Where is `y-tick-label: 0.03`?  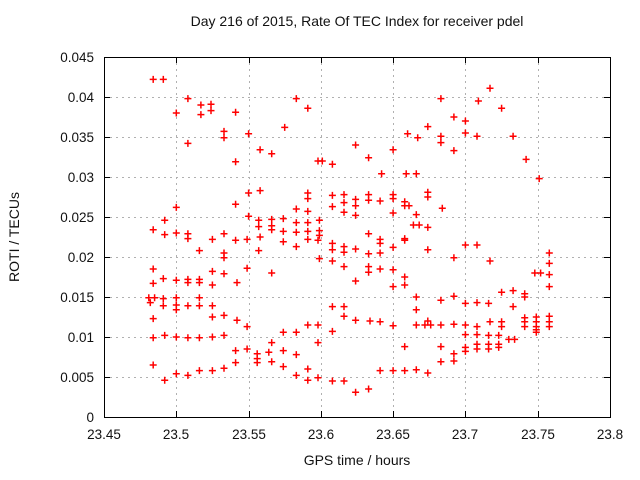
y-tick-label: 0.03 is located at coordinates (81, 177).